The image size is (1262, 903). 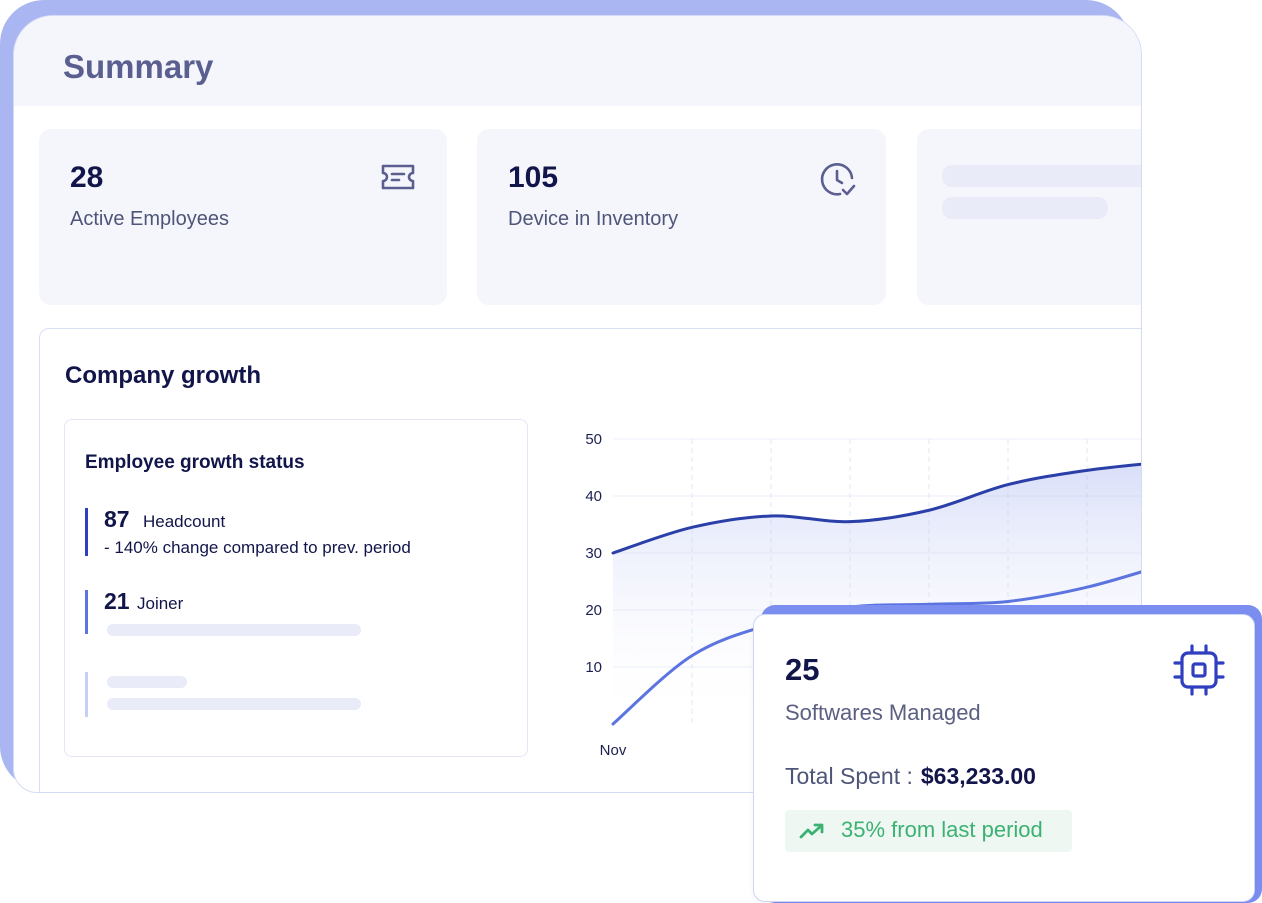 What do you see at coordinates (87, 177) in the screenshot?
I see `active-employees-value: 28` at bounding box center [87, 177].